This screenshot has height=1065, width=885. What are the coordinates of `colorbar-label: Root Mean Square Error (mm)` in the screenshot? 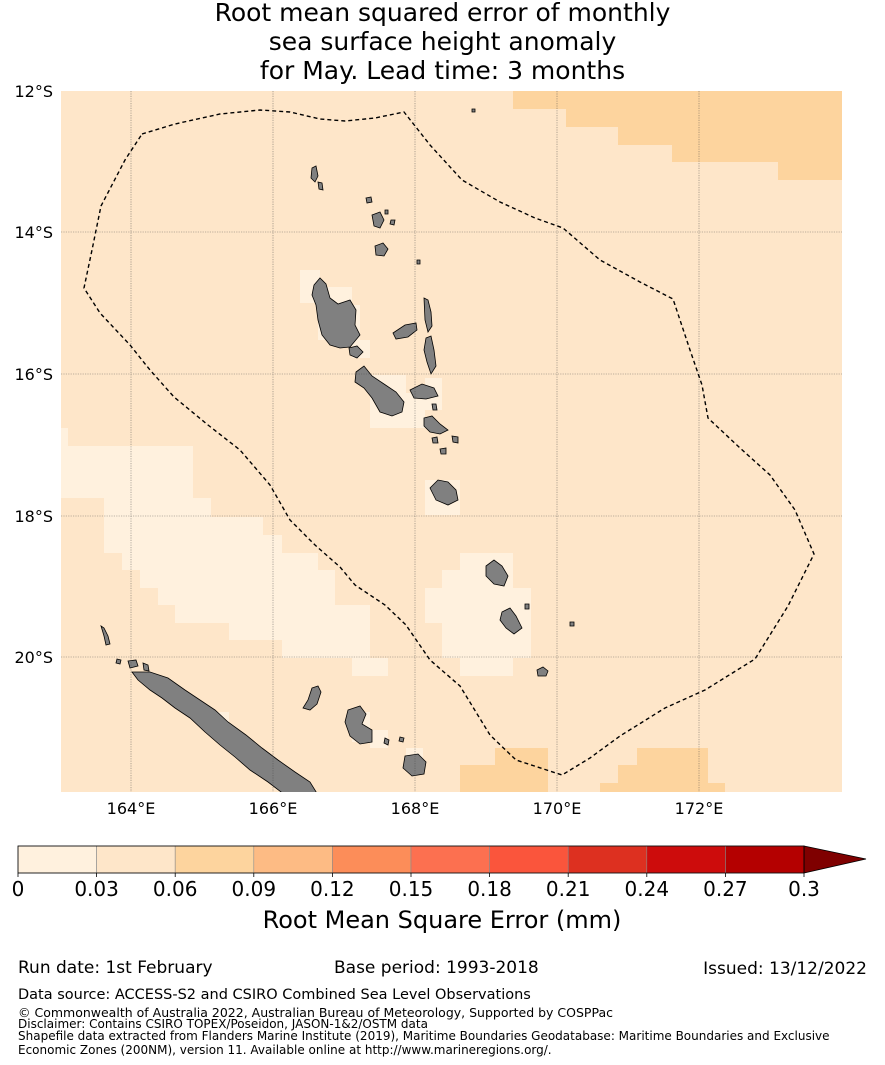 It's located at (442, 920).